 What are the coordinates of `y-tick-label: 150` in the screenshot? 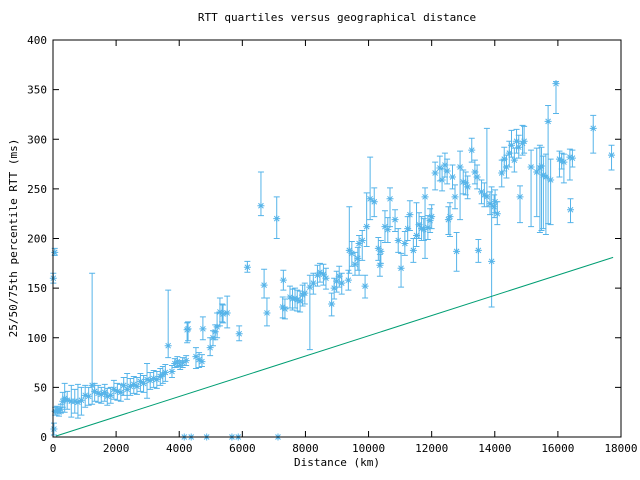 It's located at (37, 288).